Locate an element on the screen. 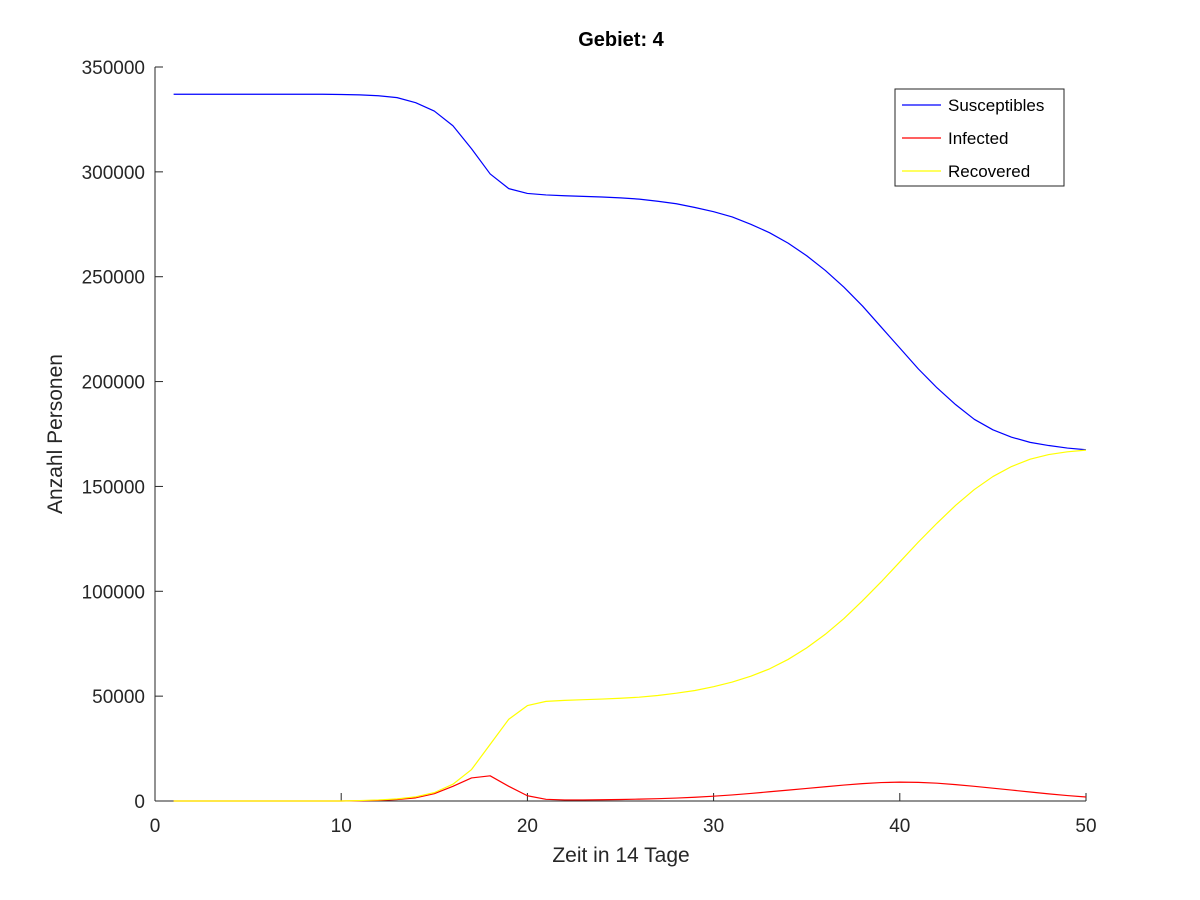 This screenshot has height=900, width=1200. y-tick-label: 50000 is located at coordinates (118, 697).